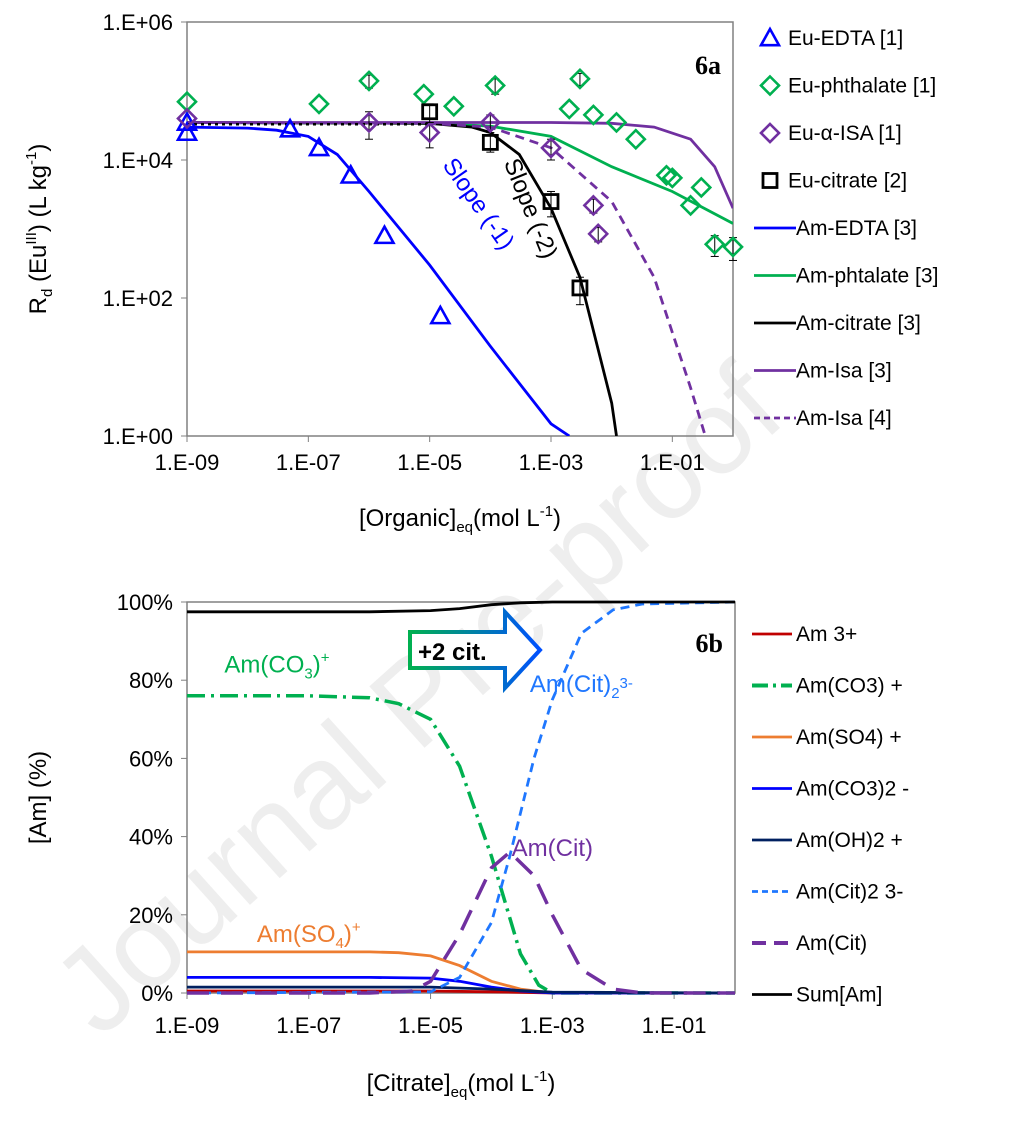 The image size is (1021, 1142). Describe the element at coordinates (770, 180) in the screenshot. I see `legend-marker-eu-citrate-2-` at that location.